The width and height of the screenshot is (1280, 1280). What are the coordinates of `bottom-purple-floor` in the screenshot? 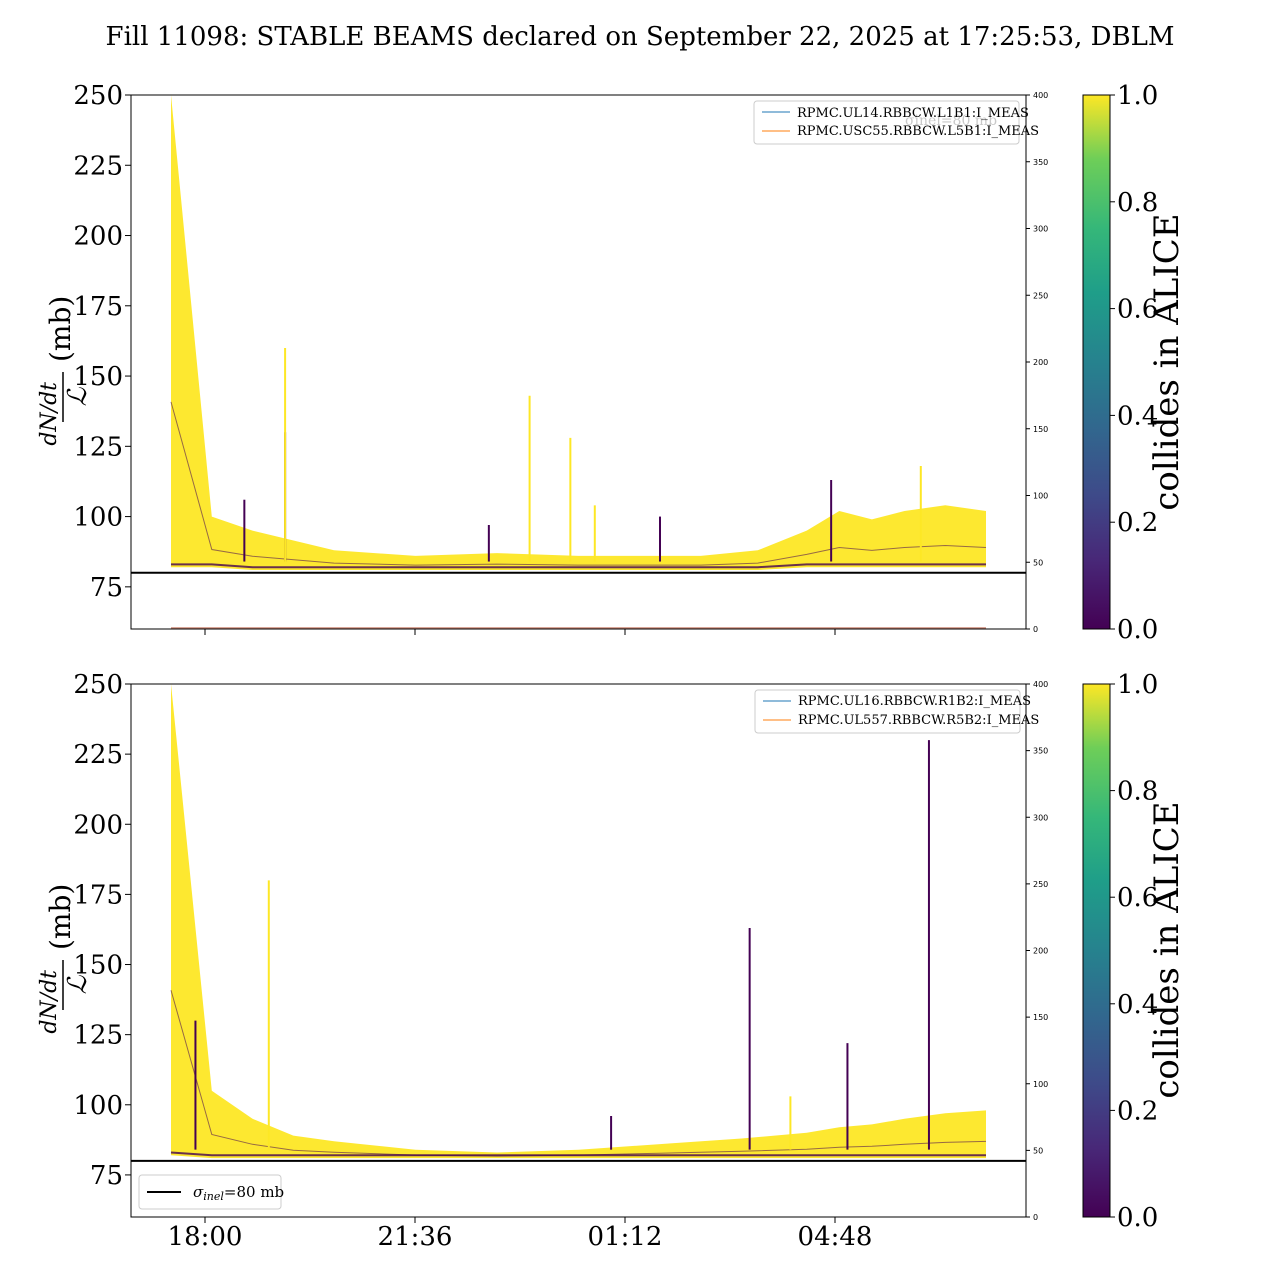 It's located at (578, 1154).